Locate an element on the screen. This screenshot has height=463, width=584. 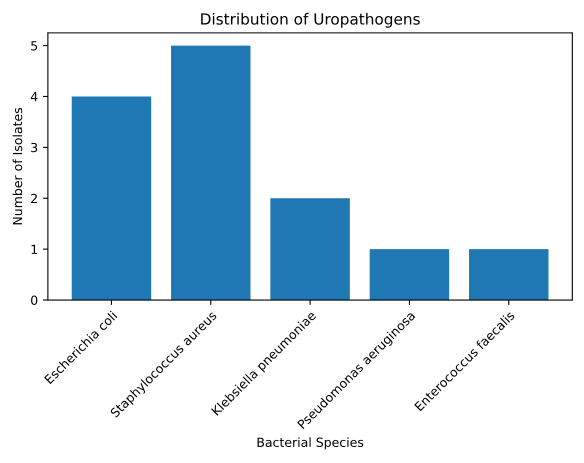
y-tick-label: 2 is located at coordinates (34, 198).